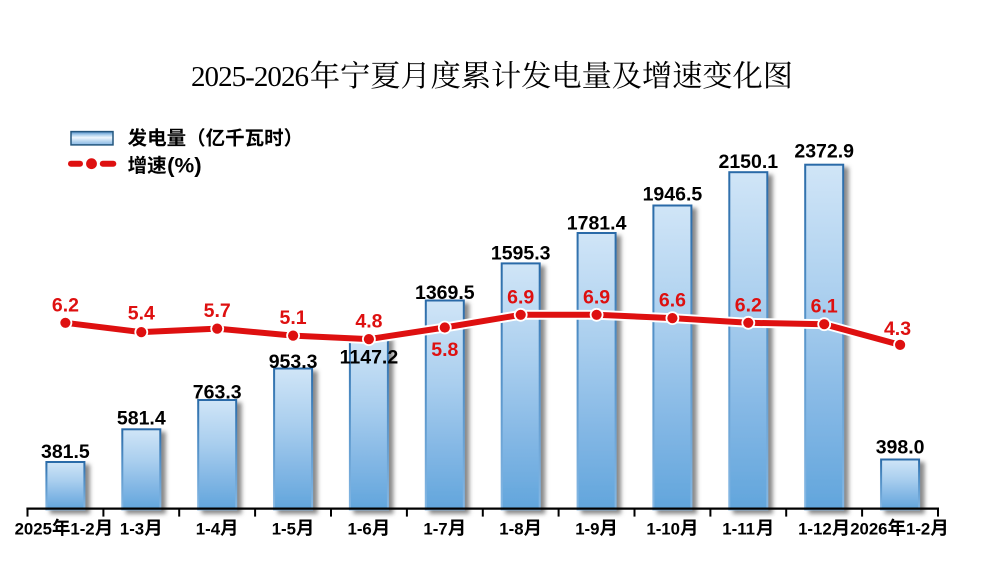 The height and width of the screenshot is (569, 981). I want to click on svg-text: 1-4, so click(208, 528).